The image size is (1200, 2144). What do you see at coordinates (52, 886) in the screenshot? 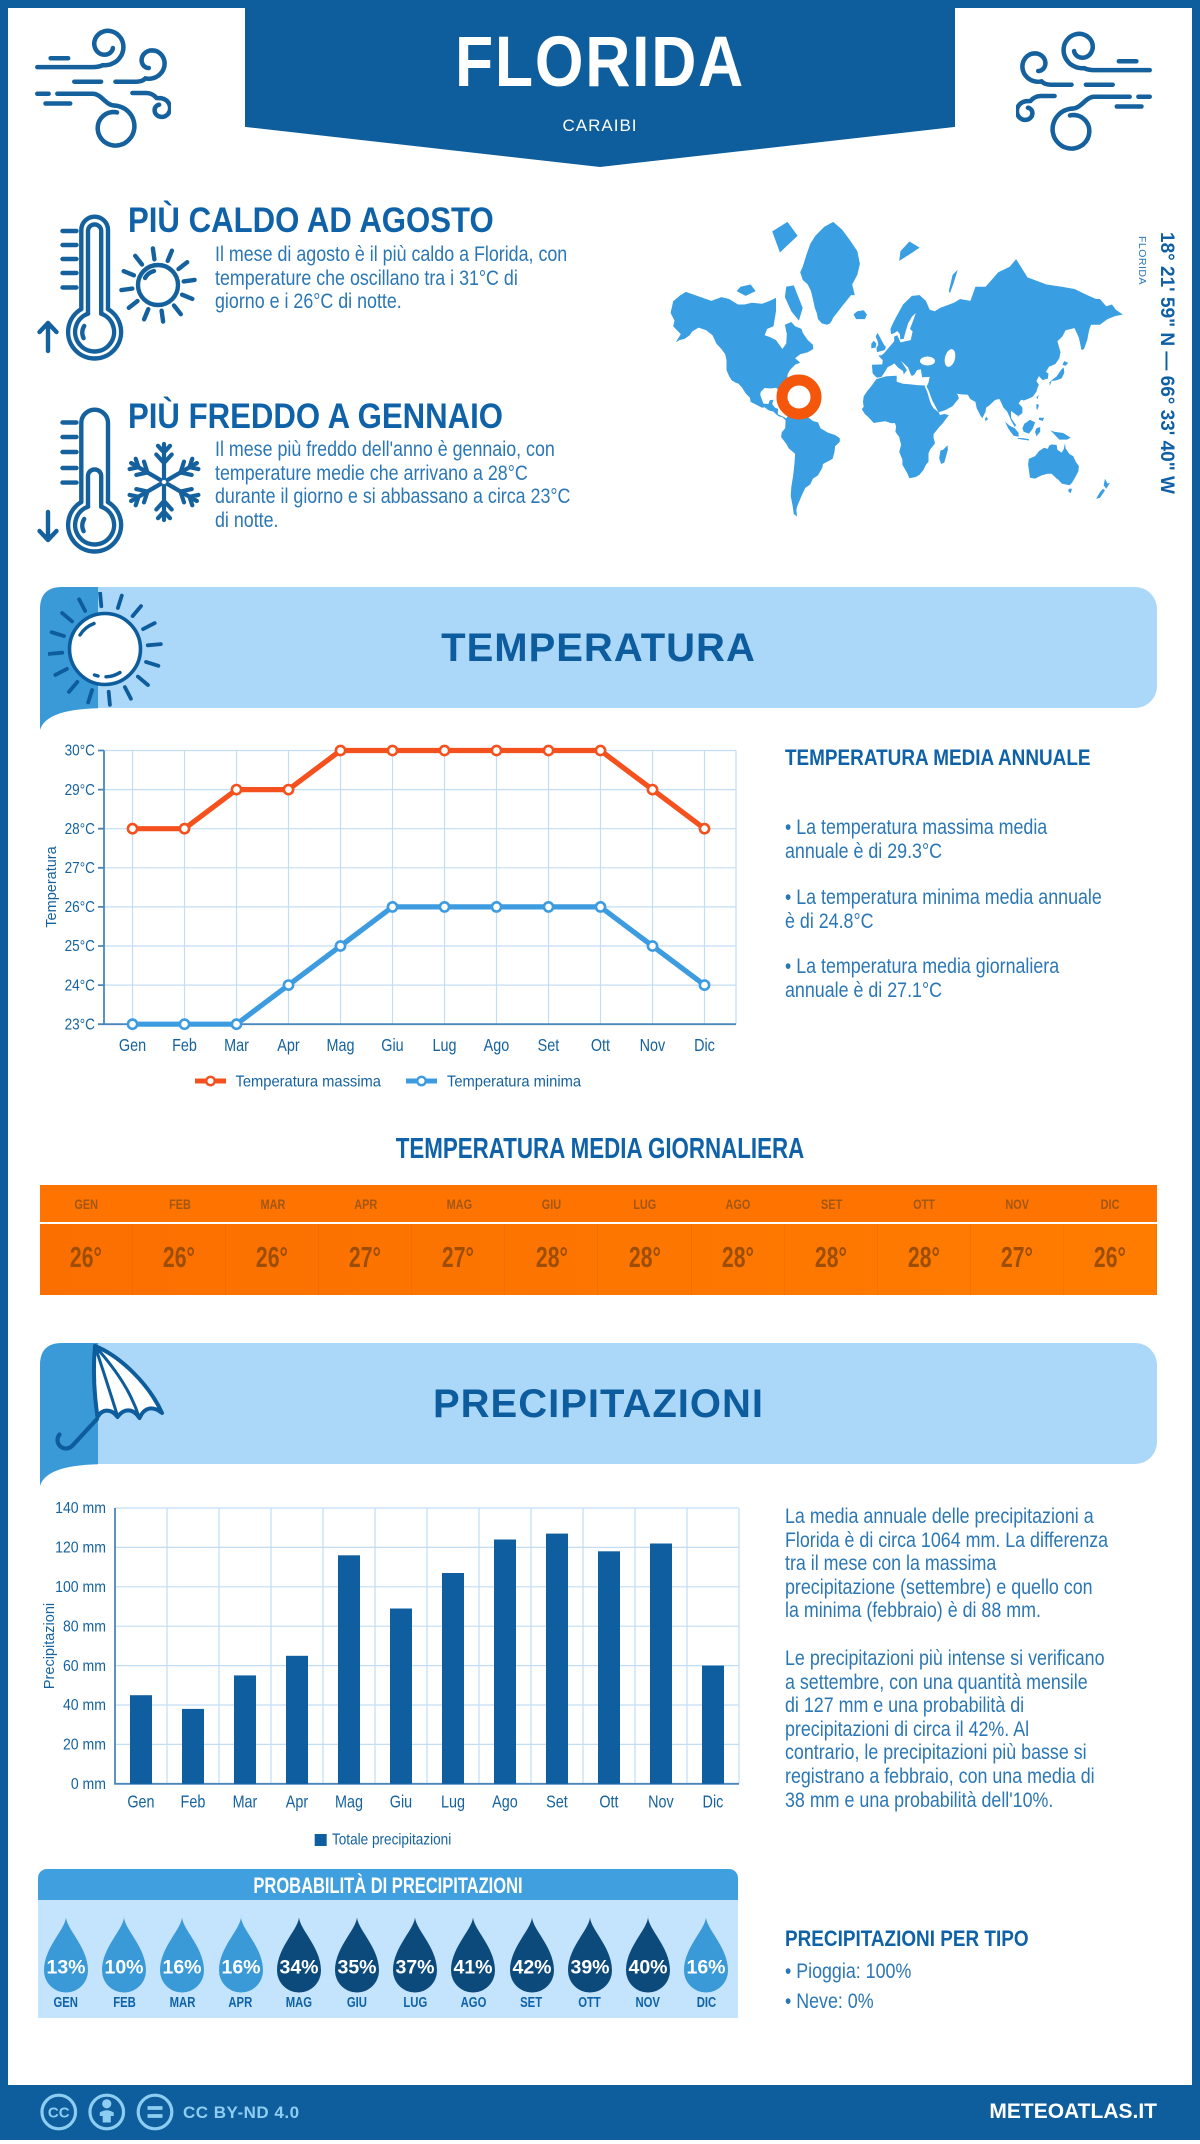
I see `svg-text: Temperatura` at bounding box center [52, 886].